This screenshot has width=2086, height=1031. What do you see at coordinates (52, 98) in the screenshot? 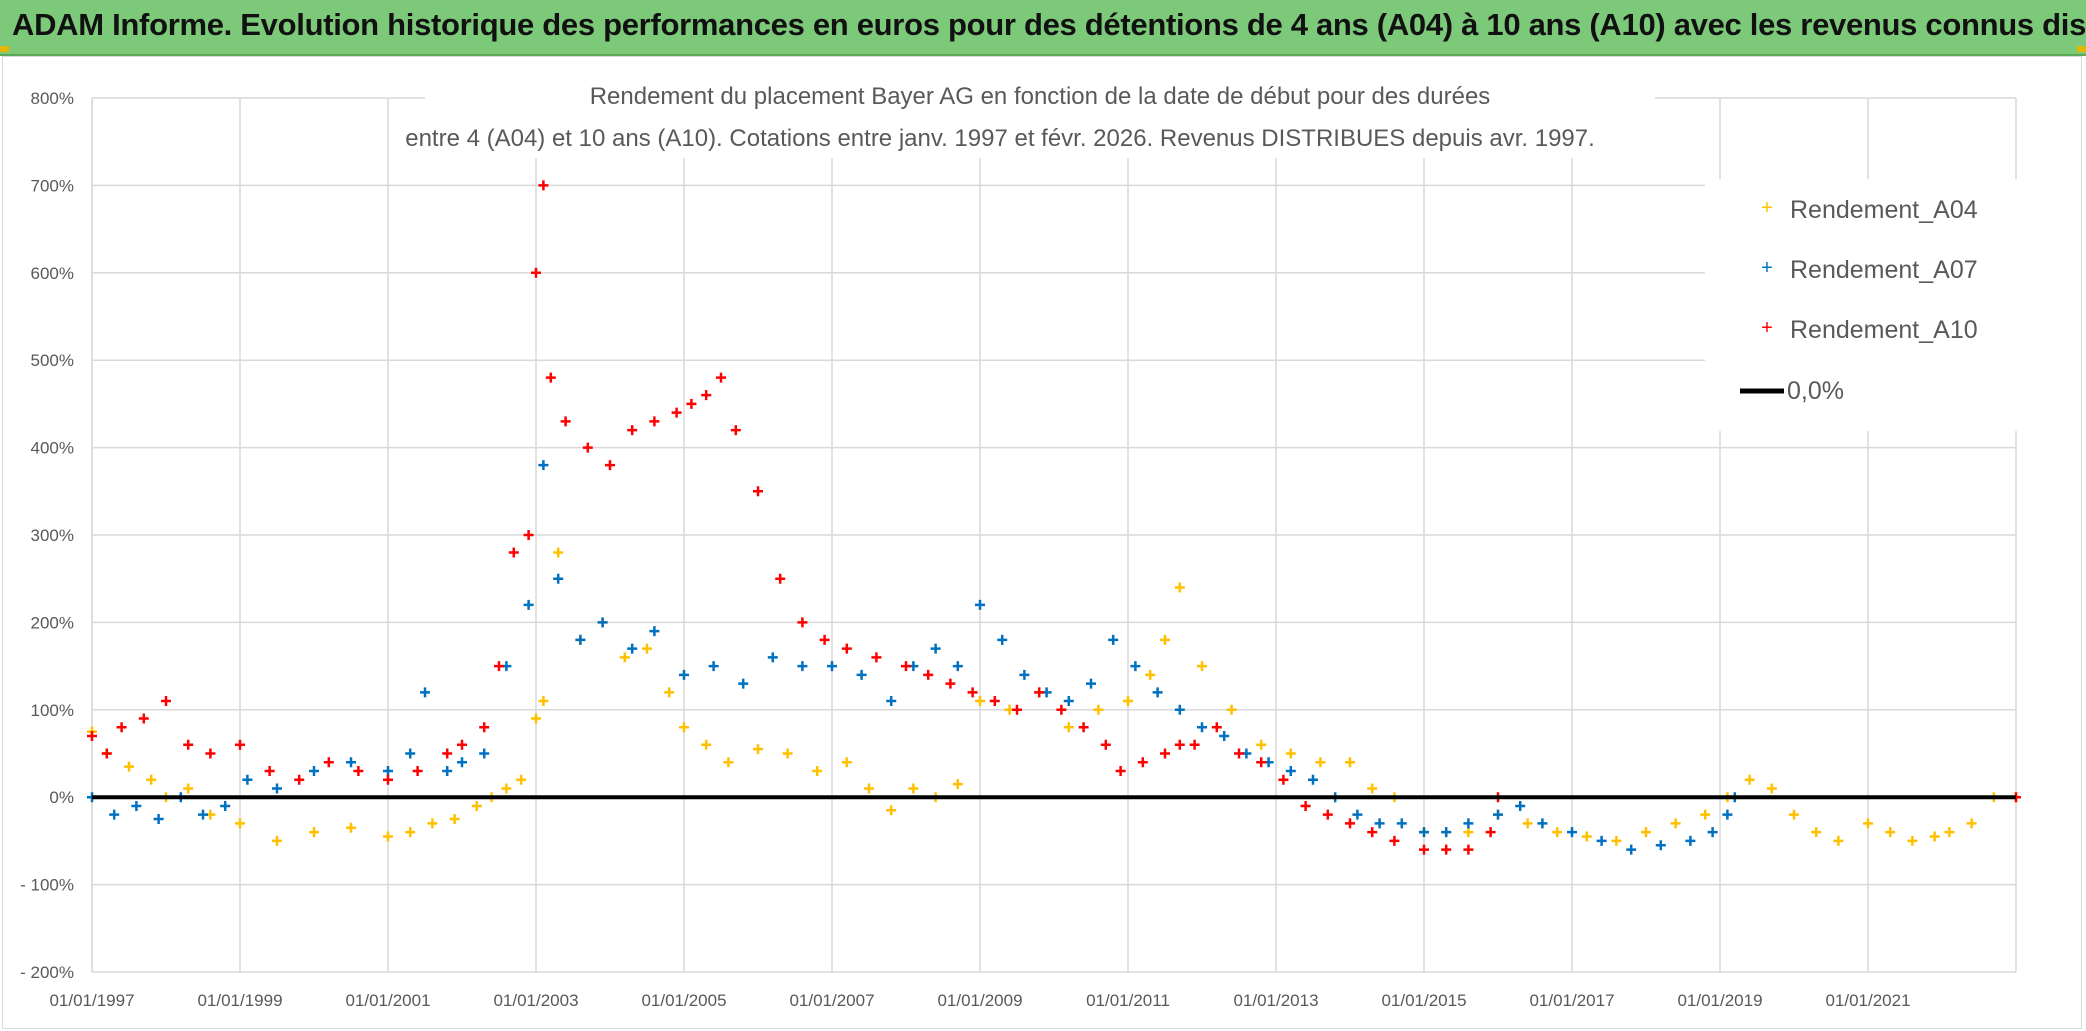
I see `y-tick-label: 800%` at bounding box center [52, 98].